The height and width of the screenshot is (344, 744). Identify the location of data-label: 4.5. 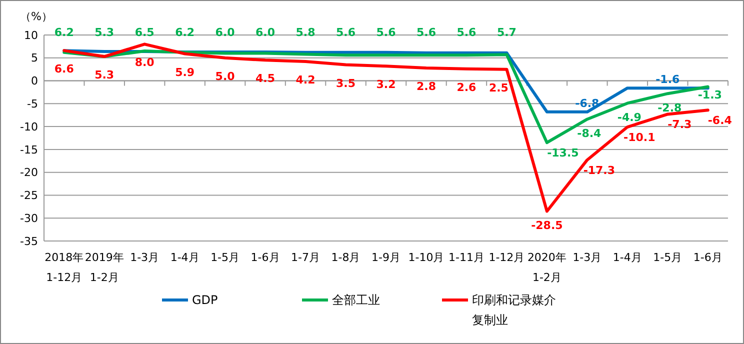
(266, 79).